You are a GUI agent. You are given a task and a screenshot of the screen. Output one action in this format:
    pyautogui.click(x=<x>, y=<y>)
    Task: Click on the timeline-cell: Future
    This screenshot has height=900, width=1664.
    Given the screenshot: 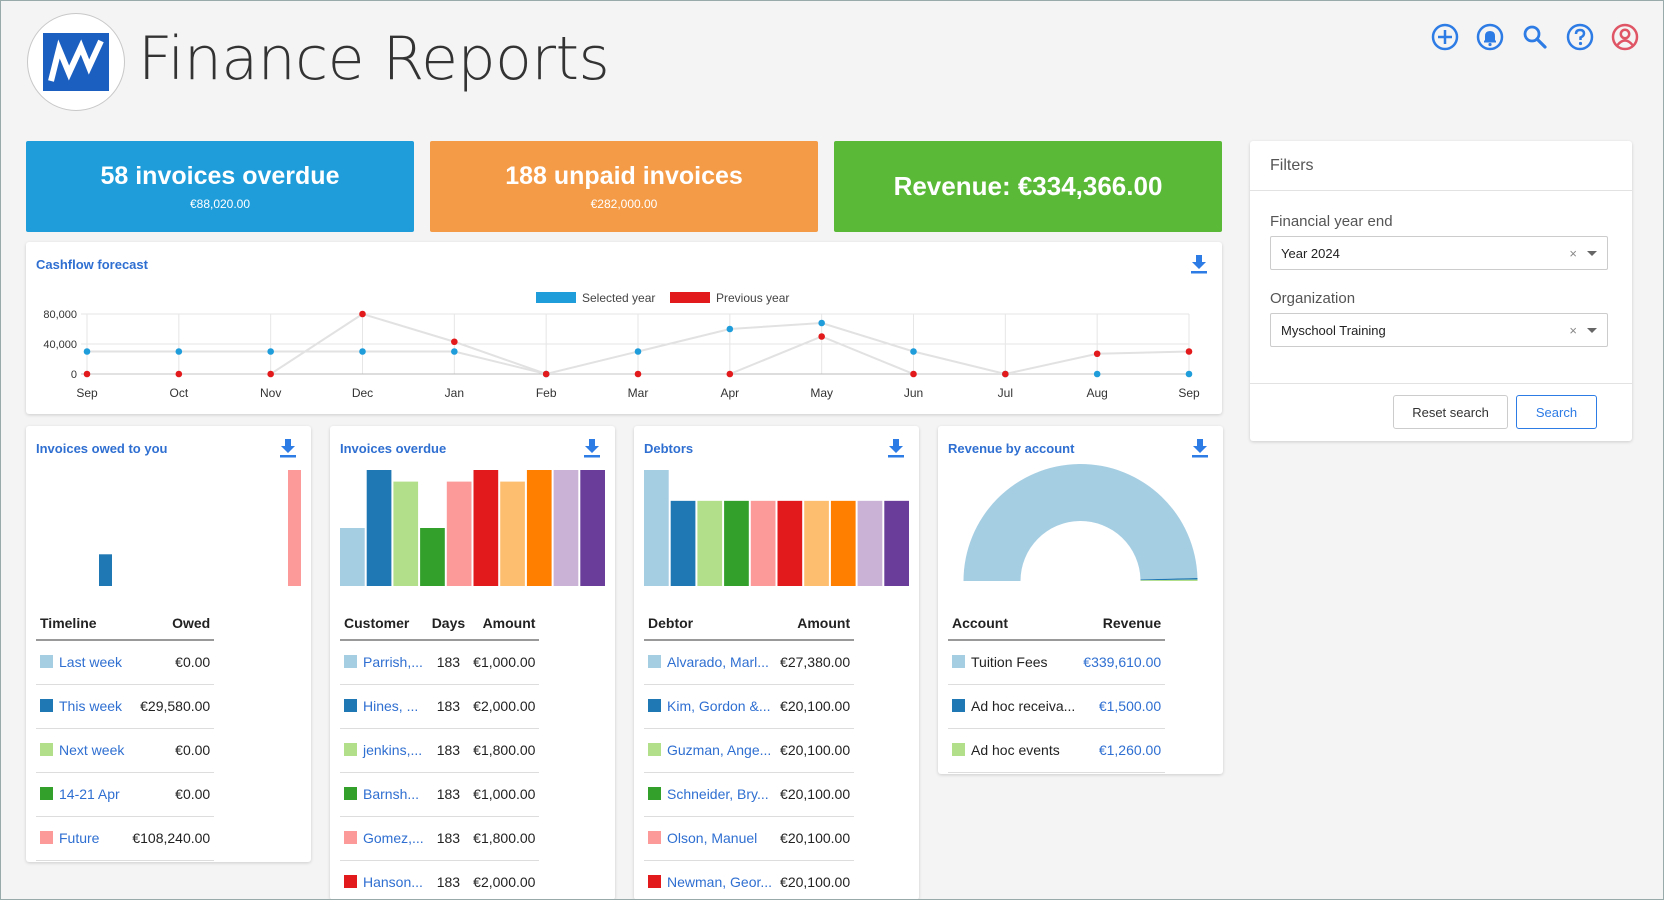 What is the action you would take?
    pyautogui.click(x=82, y=838)
    